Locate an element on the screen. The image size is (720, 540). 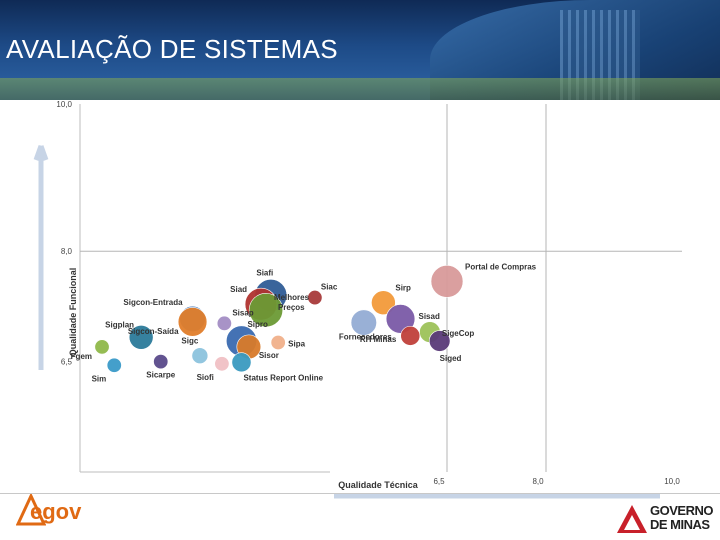
point-label: Sigplan is located at coordinates (119, 324).